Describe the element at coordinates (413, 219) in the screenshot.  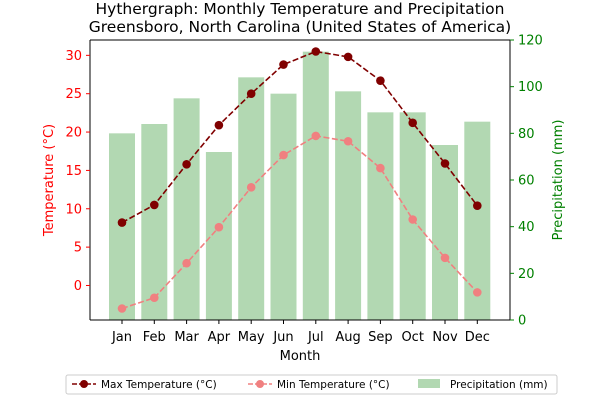
I see `min-temp-point-oct` at that location.